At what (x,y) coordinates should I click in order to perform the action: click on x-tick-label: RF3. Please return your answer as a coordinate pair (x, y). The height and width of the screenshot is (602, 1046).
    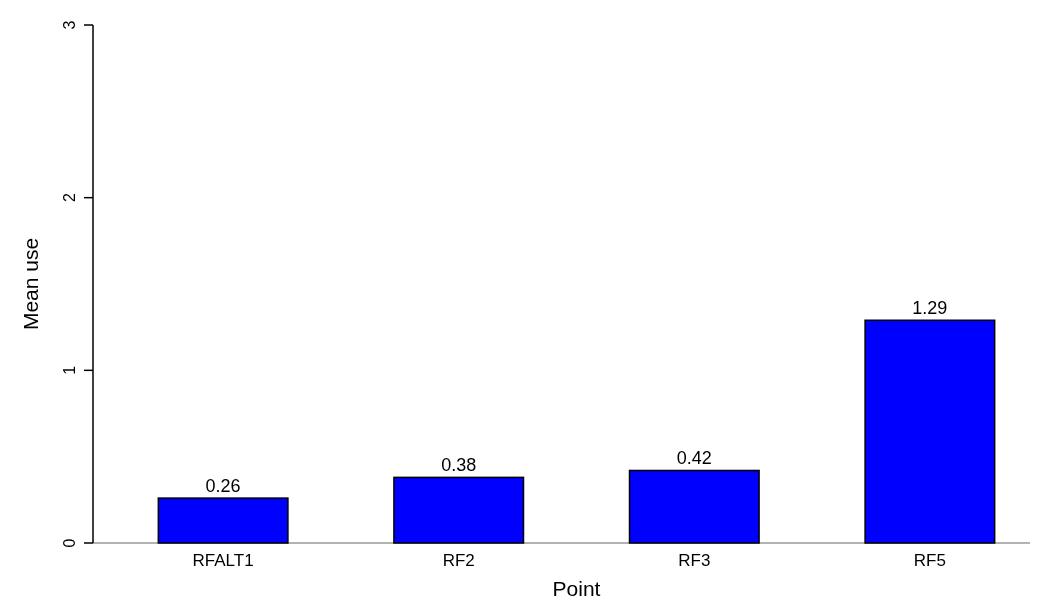
    Looking at the image, I should click on (694, 560).